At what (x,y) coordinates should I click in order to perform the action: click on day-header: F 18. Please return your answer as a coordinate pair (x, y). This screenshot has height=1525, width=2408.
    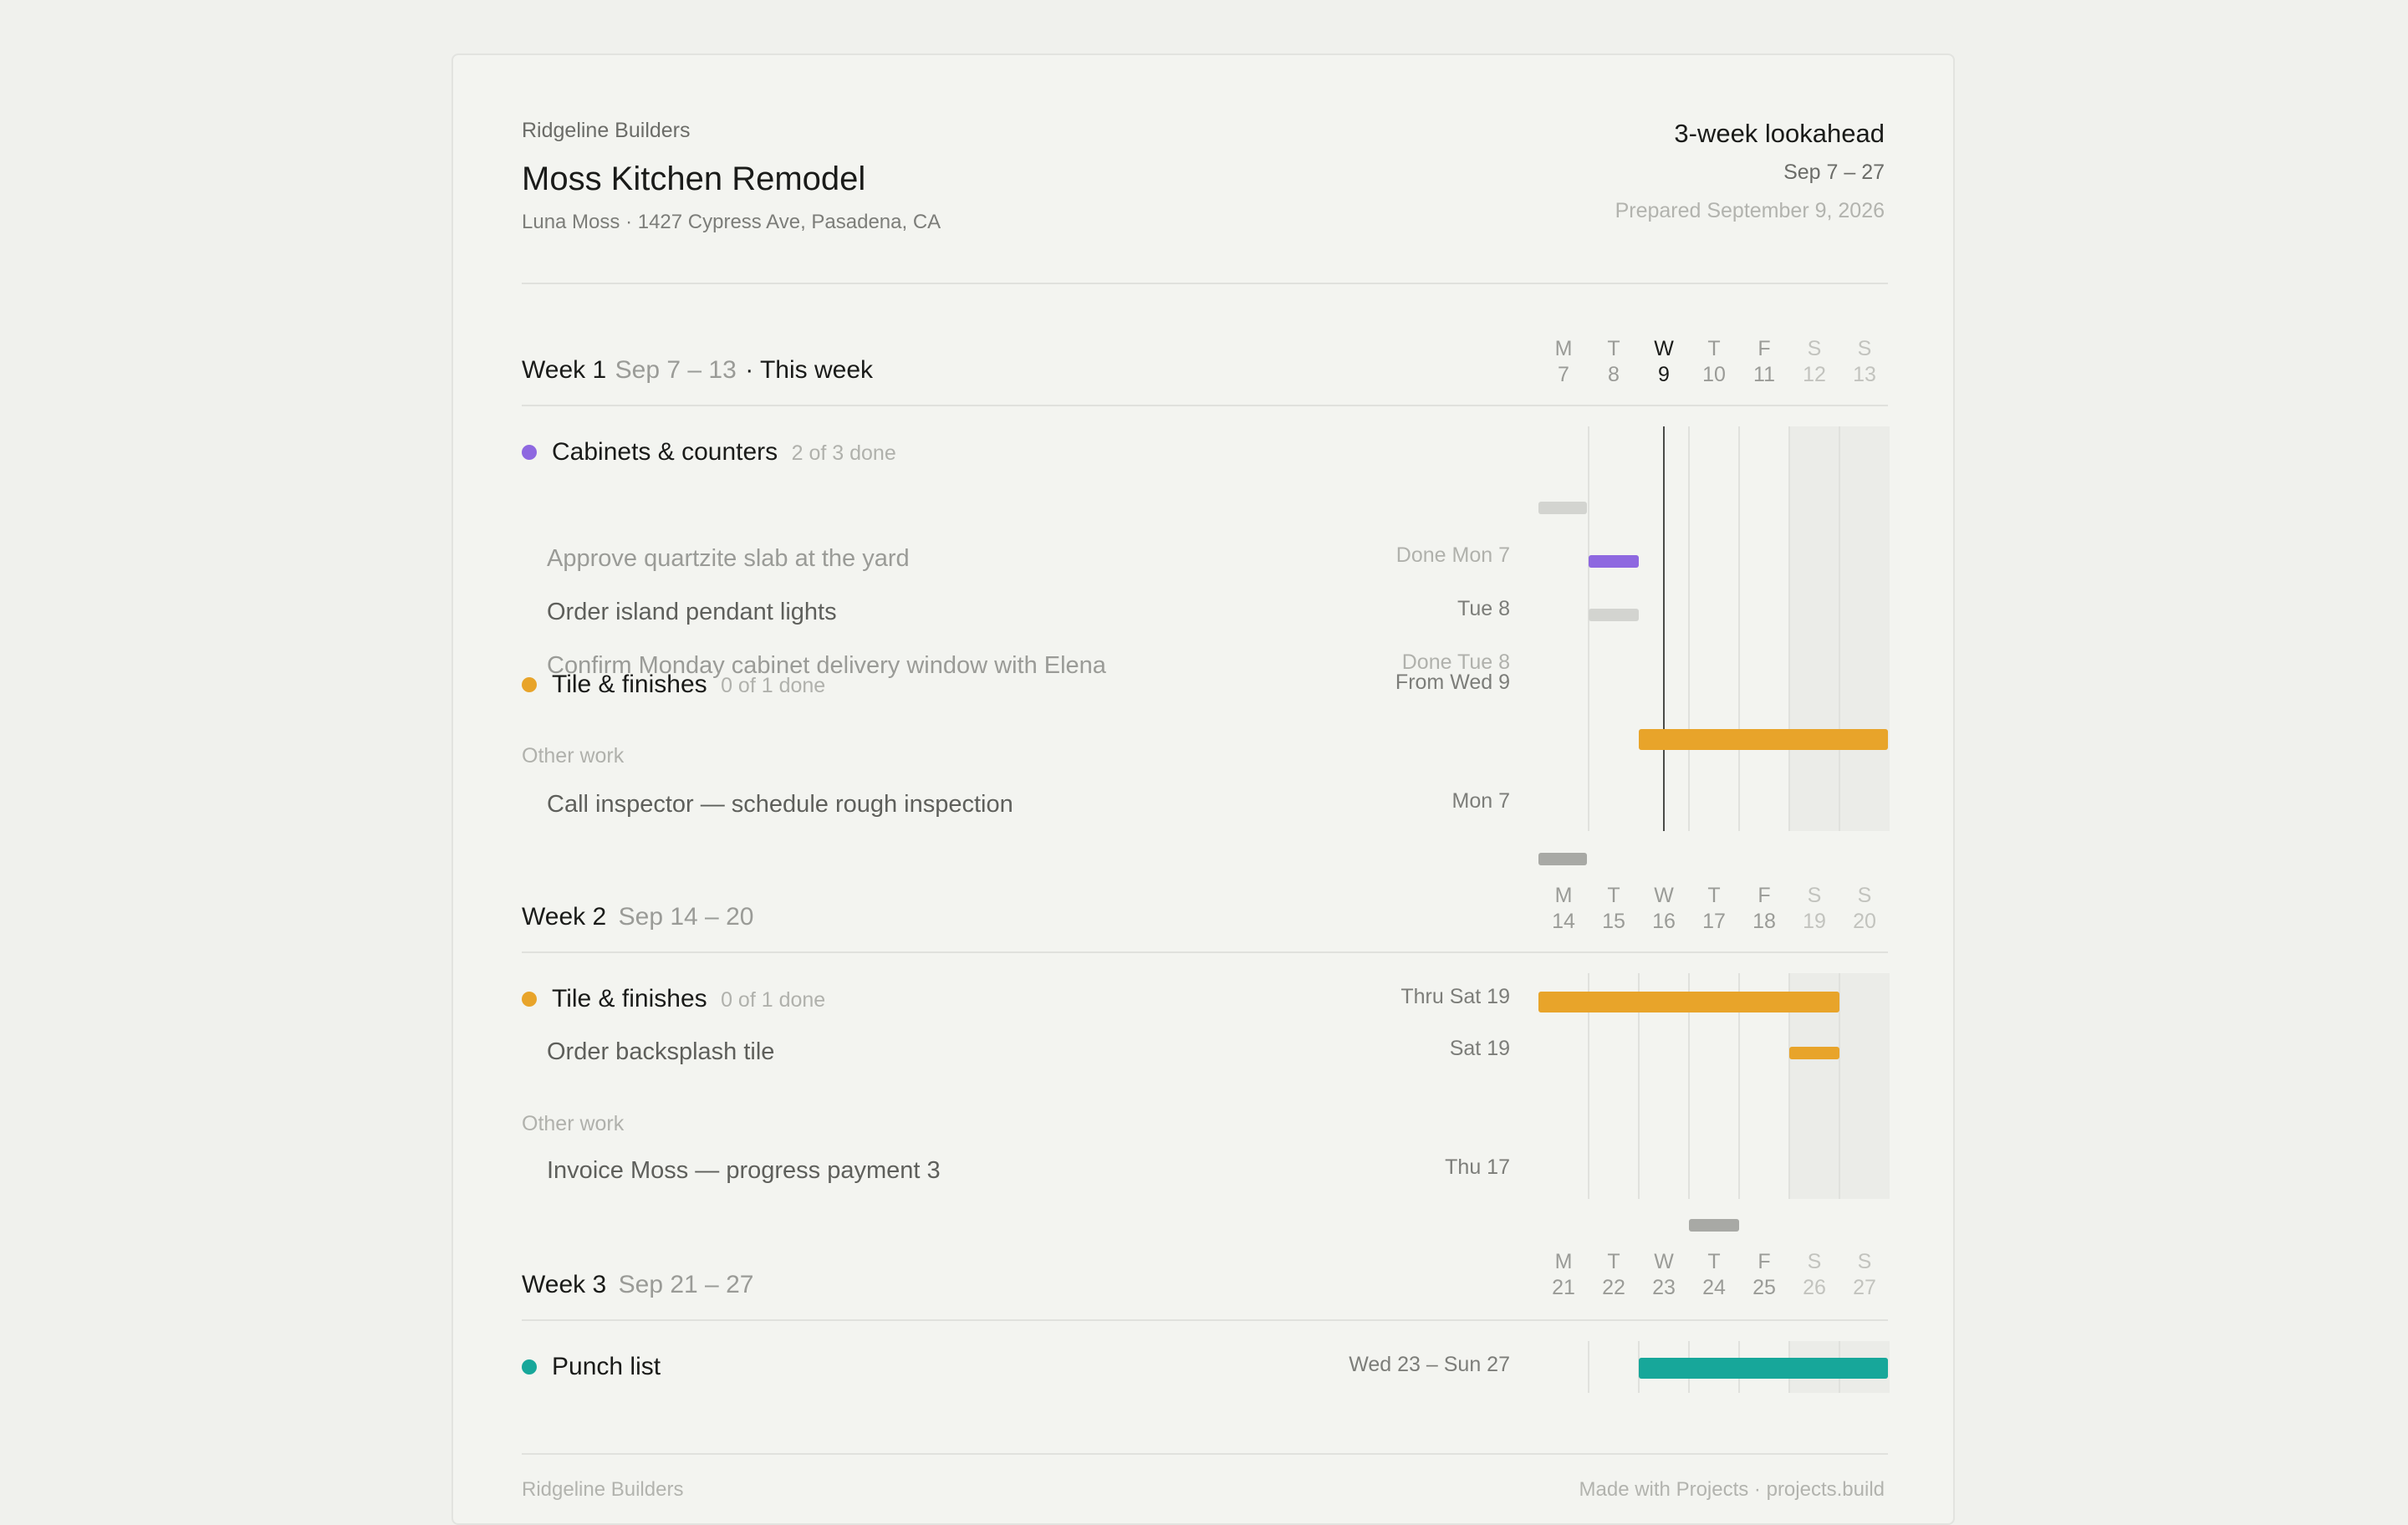
    Looking at the image, I should click on (1764, 908).